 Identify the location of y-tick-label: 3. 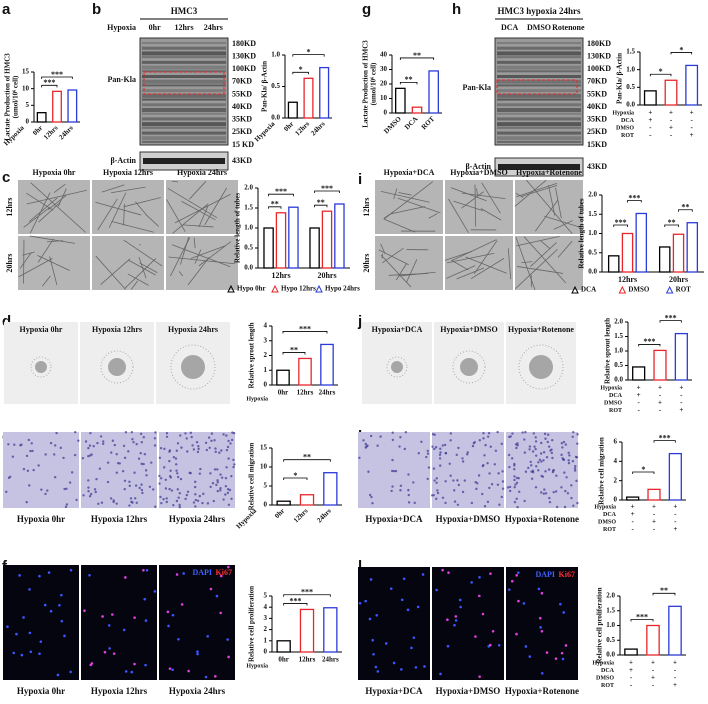
(266, 618).